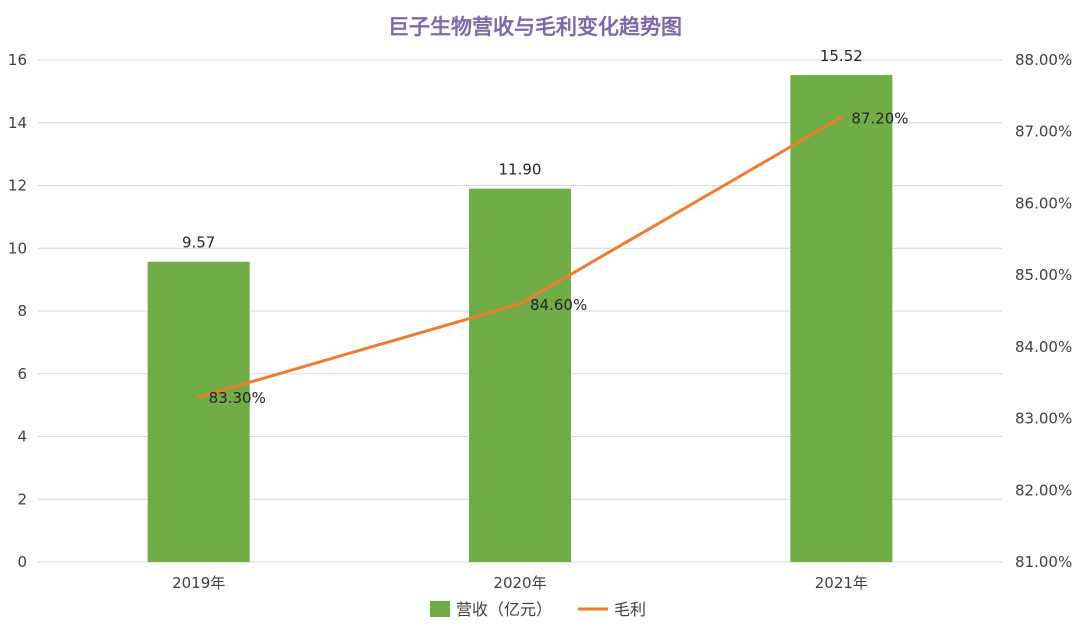  Describe the element at coordinates (440, 609) in the screenshot. I see `legend-bar-swatch` at that location.